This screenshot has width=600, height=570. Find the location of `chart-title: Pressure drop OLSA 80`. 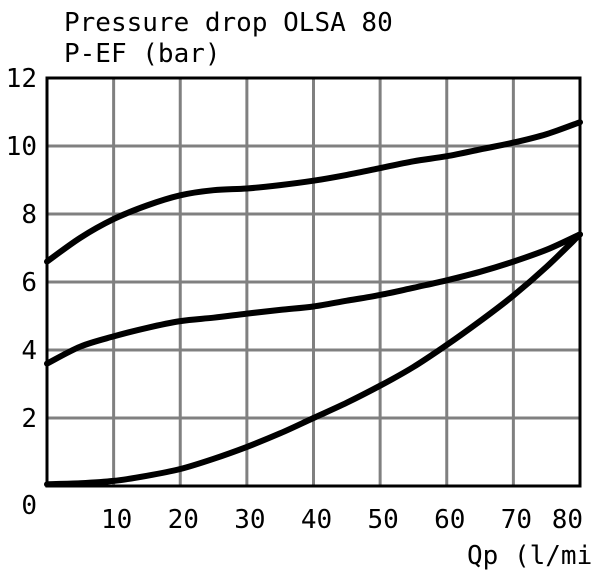

chart-title: Pressure drop OLSA 80 is located at coordinates (228, 23).